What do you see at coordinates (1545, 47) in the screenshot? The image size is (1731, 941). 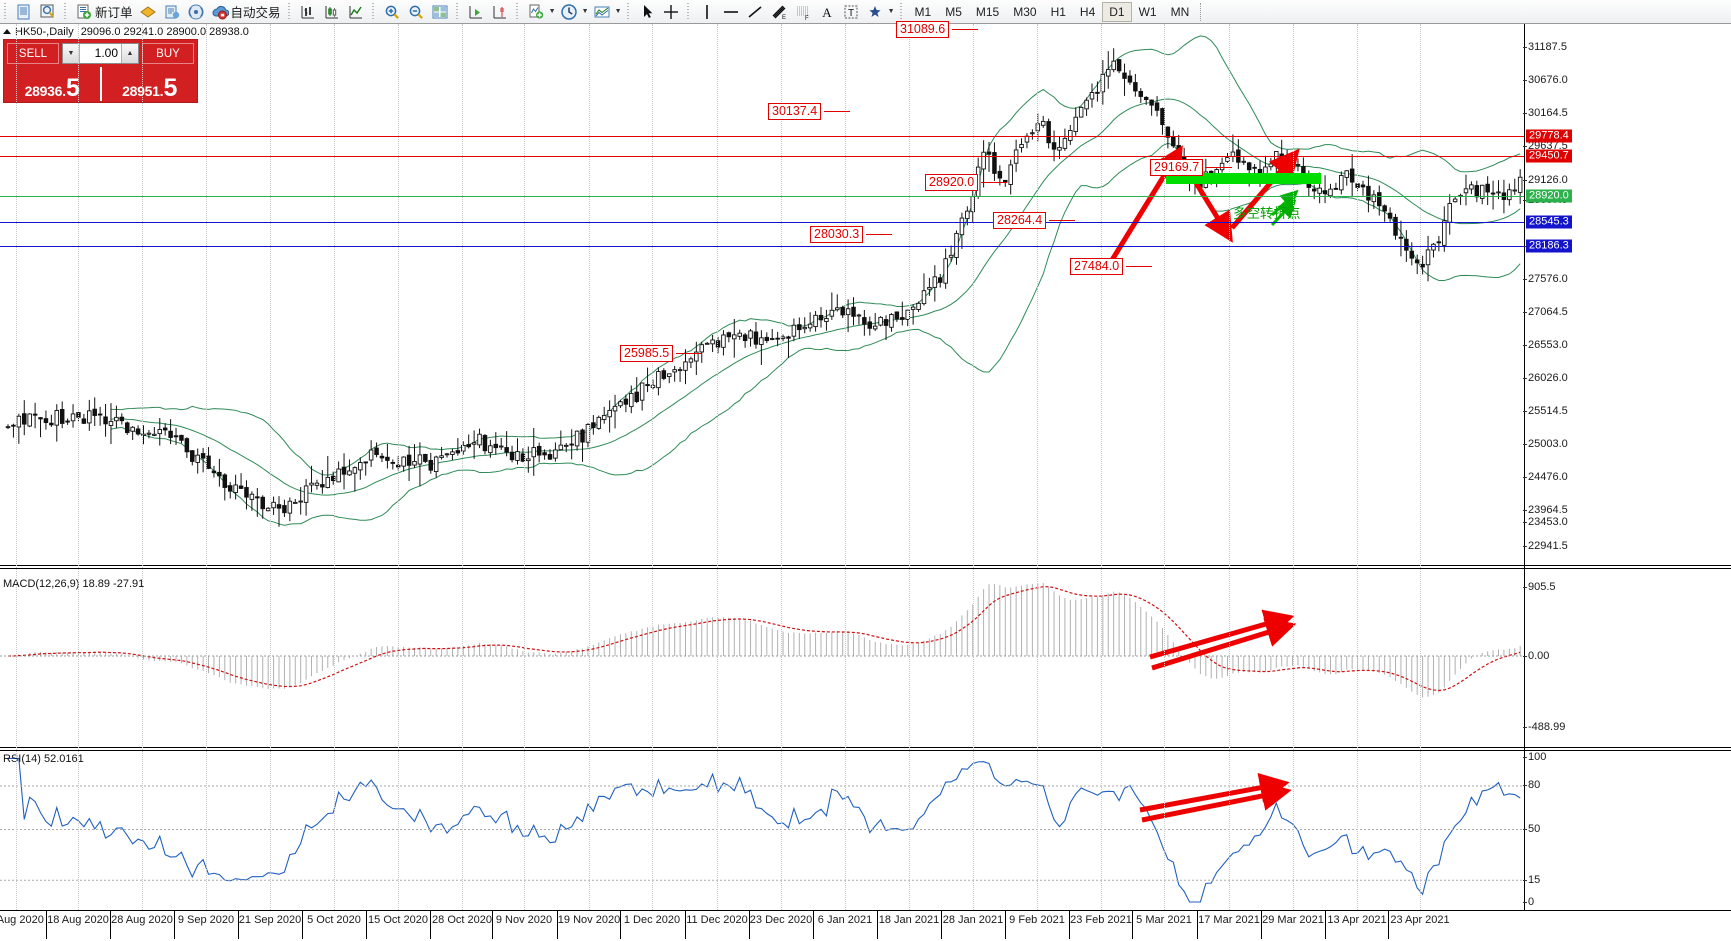 I see `price-axis-tick: 31187.5` at bounding box center [1545, 47].